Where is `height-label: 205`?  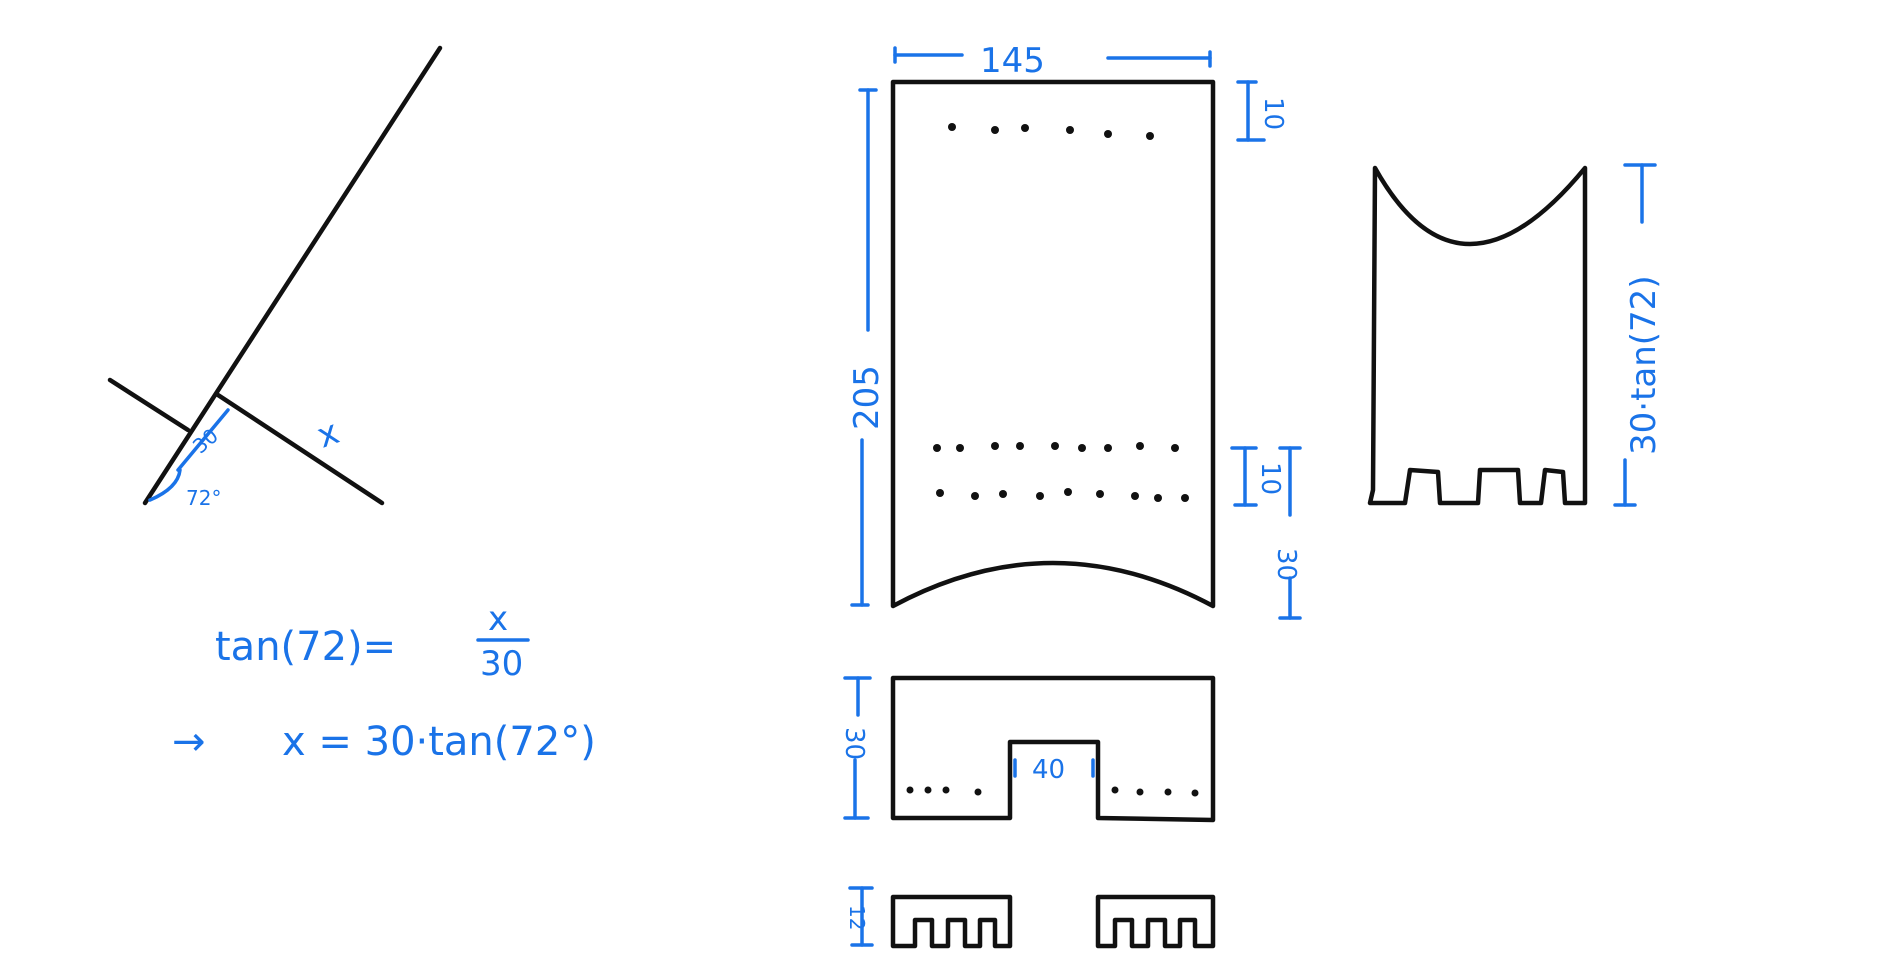 height-label: 205 is located at coordinates (867, 397).